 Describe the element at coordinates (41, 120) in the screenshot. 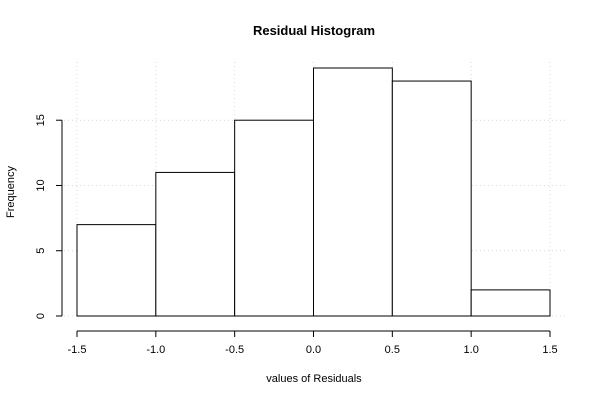

I see `y-tick-label: 15` at that location.